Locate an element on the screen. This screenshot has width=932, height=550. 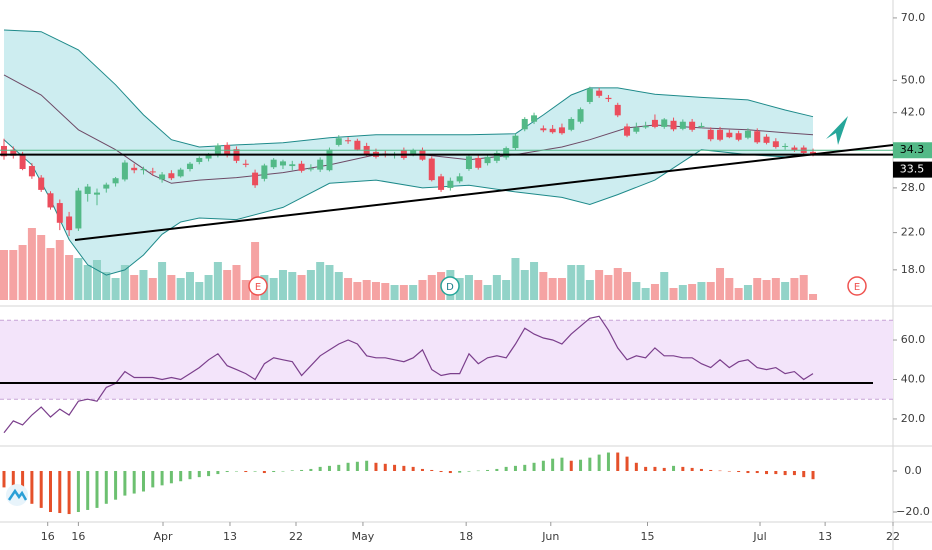
y-tick-label: 0.0 is located at coordinates (913, 470).